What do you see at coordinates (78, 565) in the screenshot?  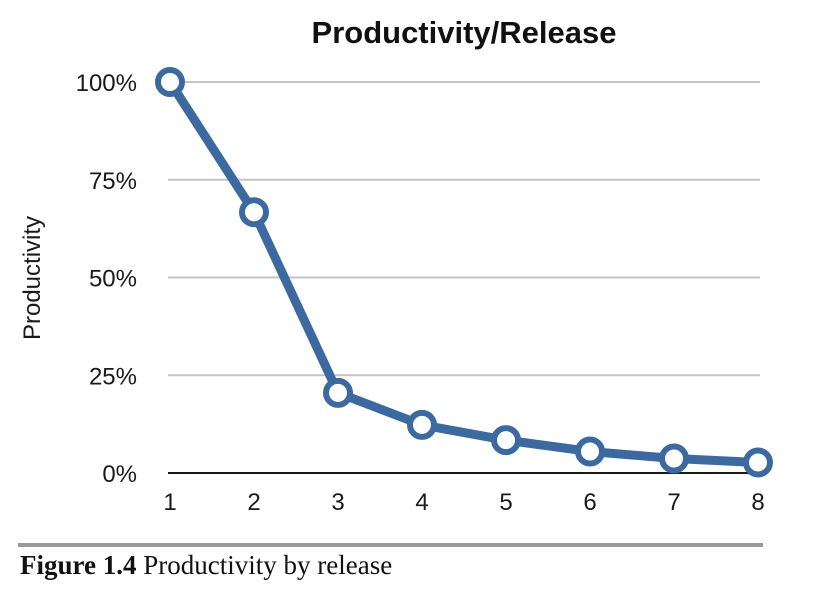 I see `figure-number: Figure 1.4` at bounding box center [78, 565].